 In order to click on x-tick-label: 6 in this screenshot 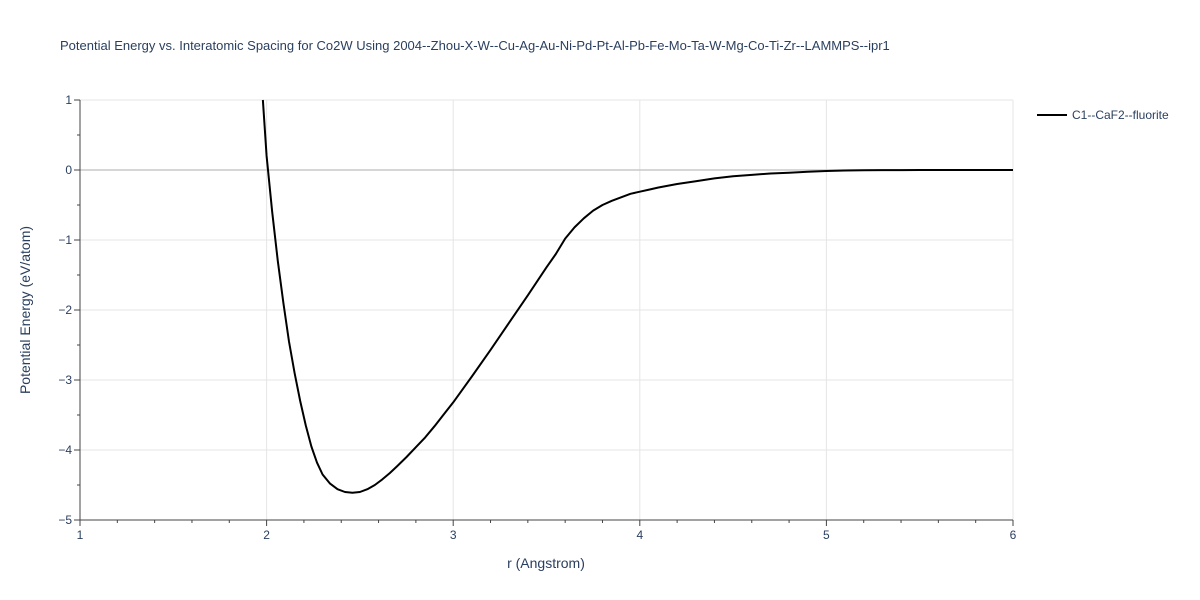, I will do `click(1013, 535)`.